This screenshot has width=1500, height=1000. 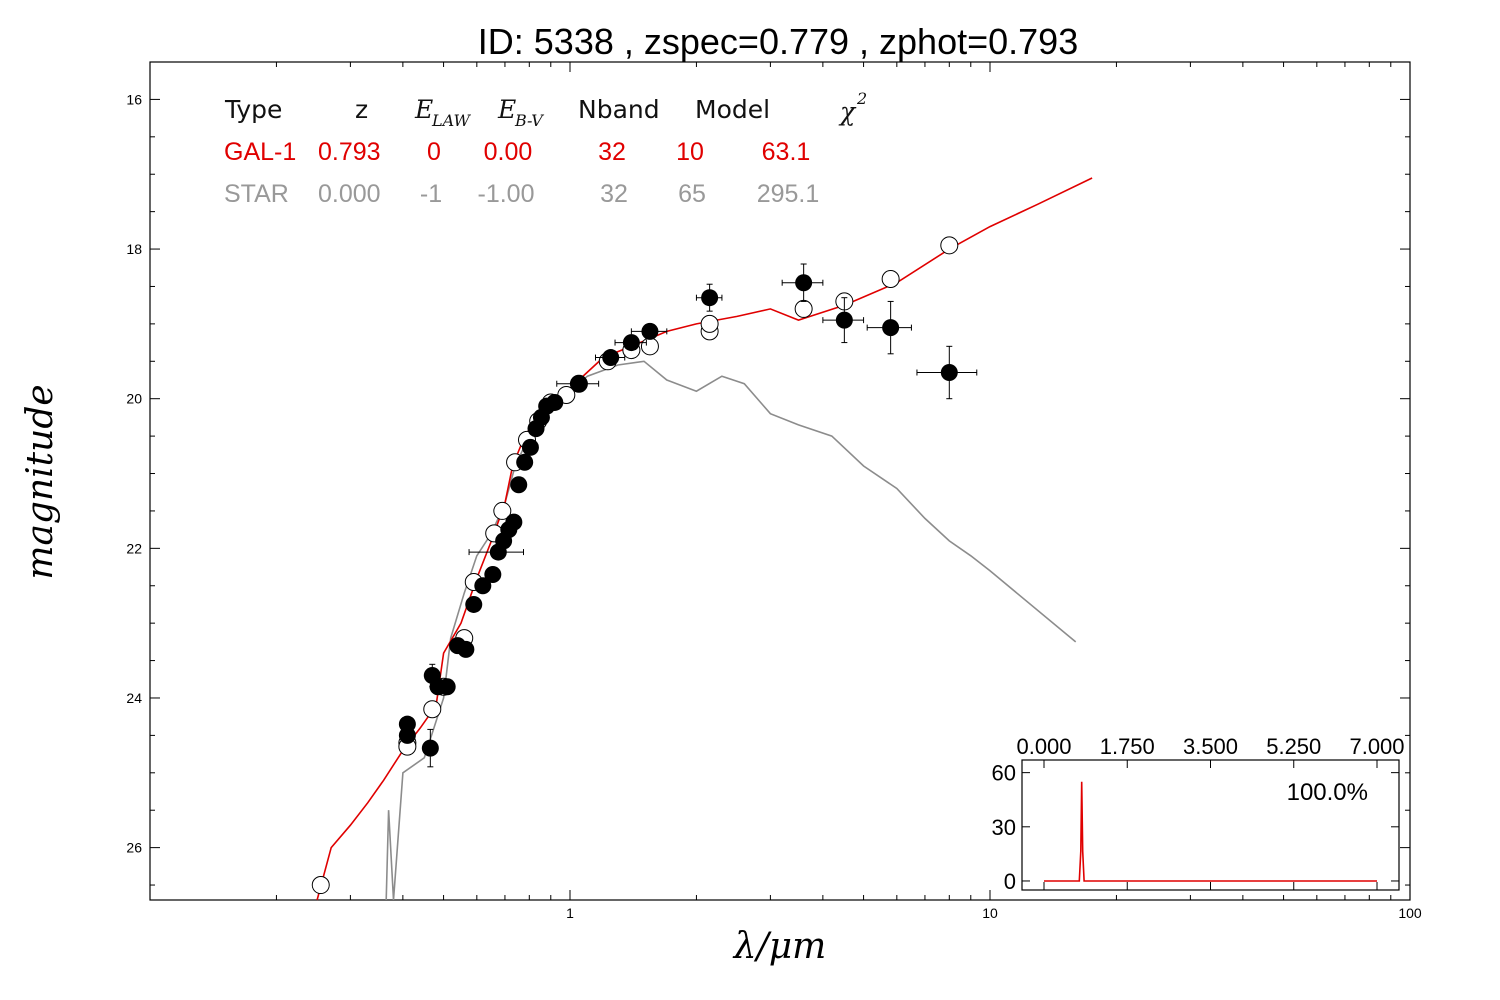 I want to click on y-axis-label: magnitude, so click(x=40, y=481).